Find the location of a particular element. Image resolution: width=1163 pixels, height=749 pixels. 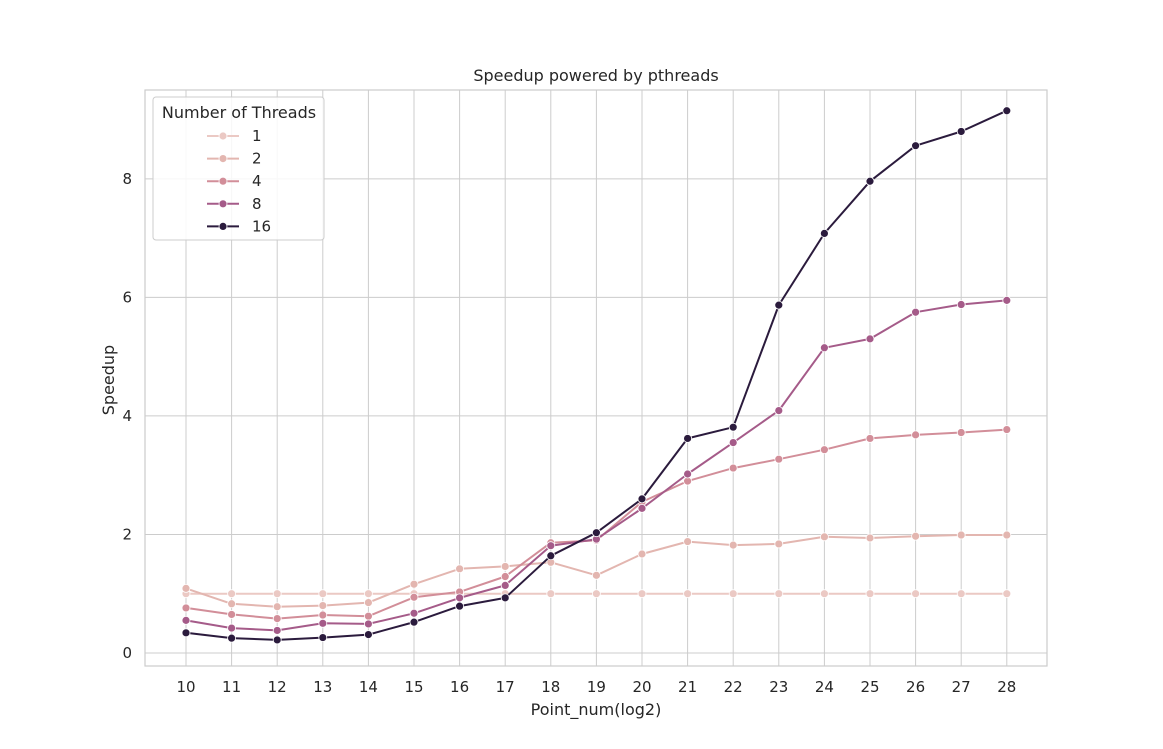

legend-label: 8 is located at coordinates (257, 204).